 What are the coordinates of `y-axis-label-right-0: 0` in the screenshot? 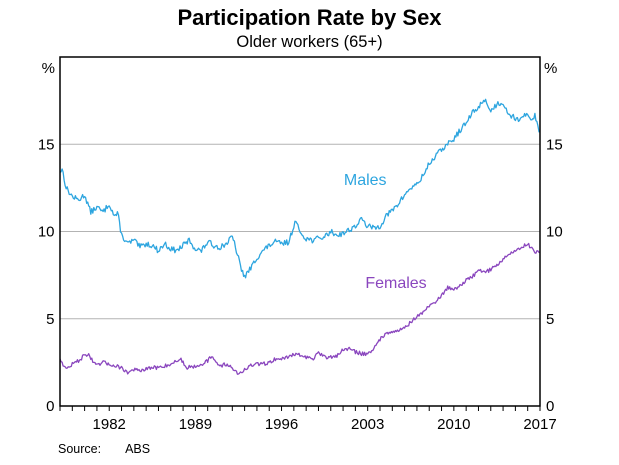 It's located at (550, 406).